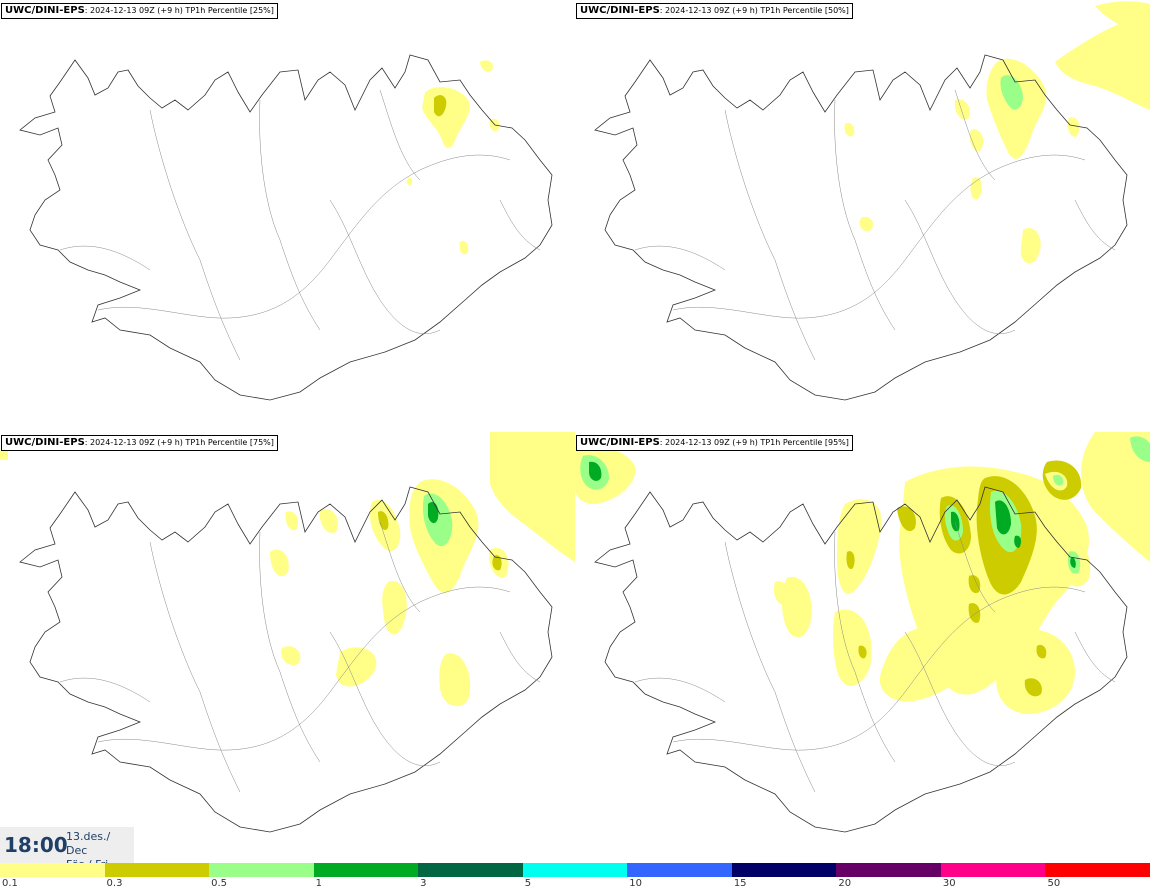 The height and width of the screenshot is (891, 1150). Describe the element at coordinates (36, 845) in the screenshot. I see `valid-hour: 18:00` at that location.